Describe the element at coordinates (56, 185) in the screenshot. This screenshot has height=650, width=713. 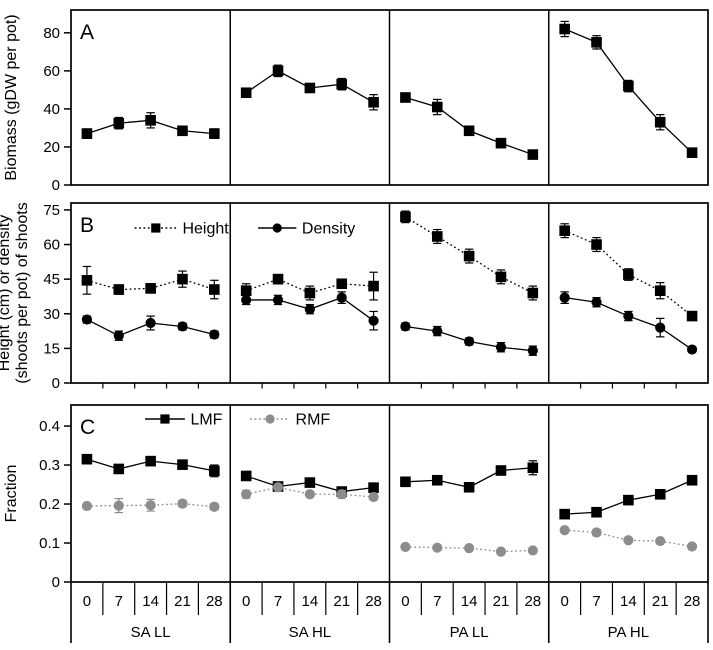
I see `y-tick-label: 0` at that location.